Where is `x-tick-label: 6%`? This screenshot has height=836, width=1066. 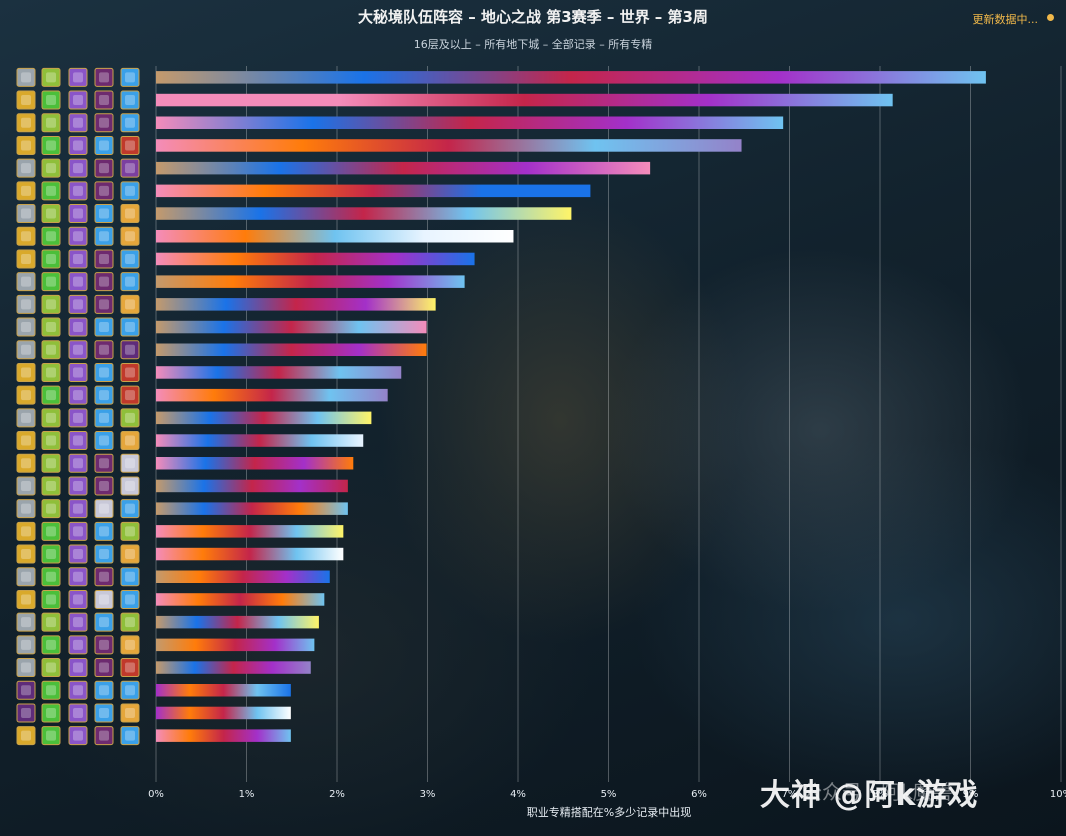
x-tick-label: 6% is located at coordinates (699, 794).